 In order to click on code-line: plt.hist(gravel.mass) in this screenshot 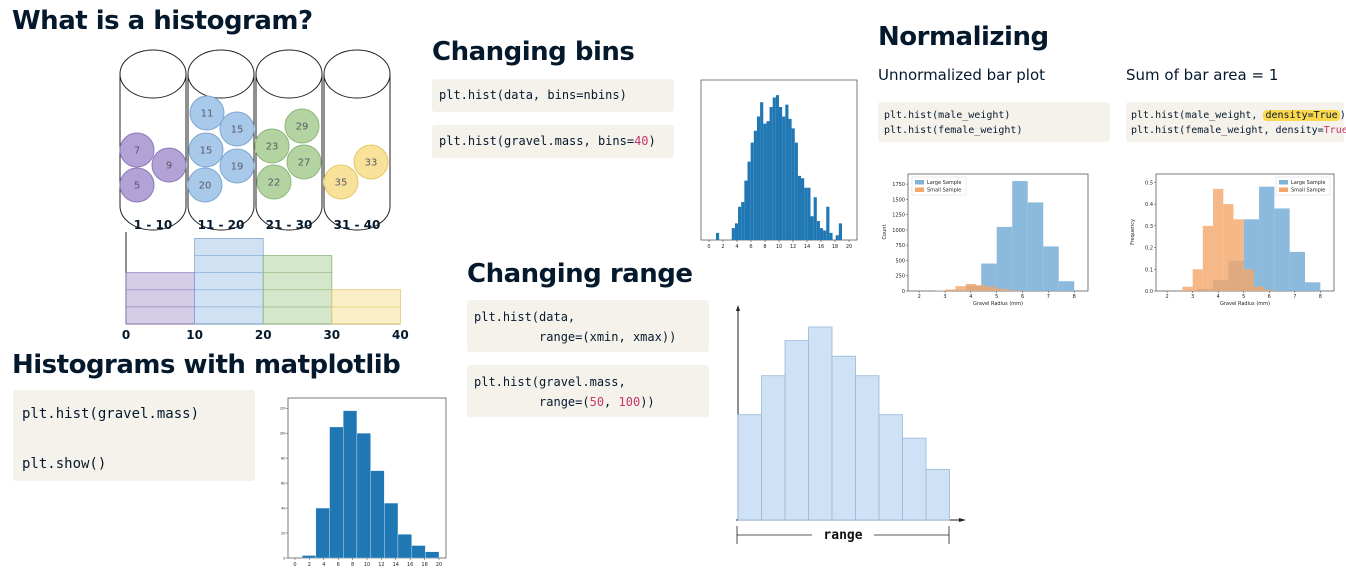, I will do `click(111, 414)`.